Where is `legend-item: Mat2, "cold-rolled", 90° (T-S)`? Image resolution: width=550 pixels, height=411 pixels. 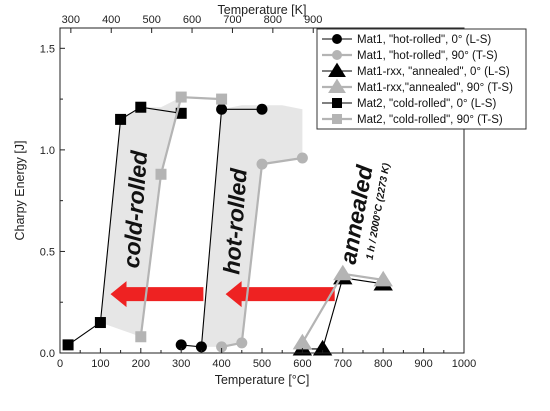
legend-item: Mat2, "cold-rolled", 90° (T-S) is located at coordinates (412, 120).